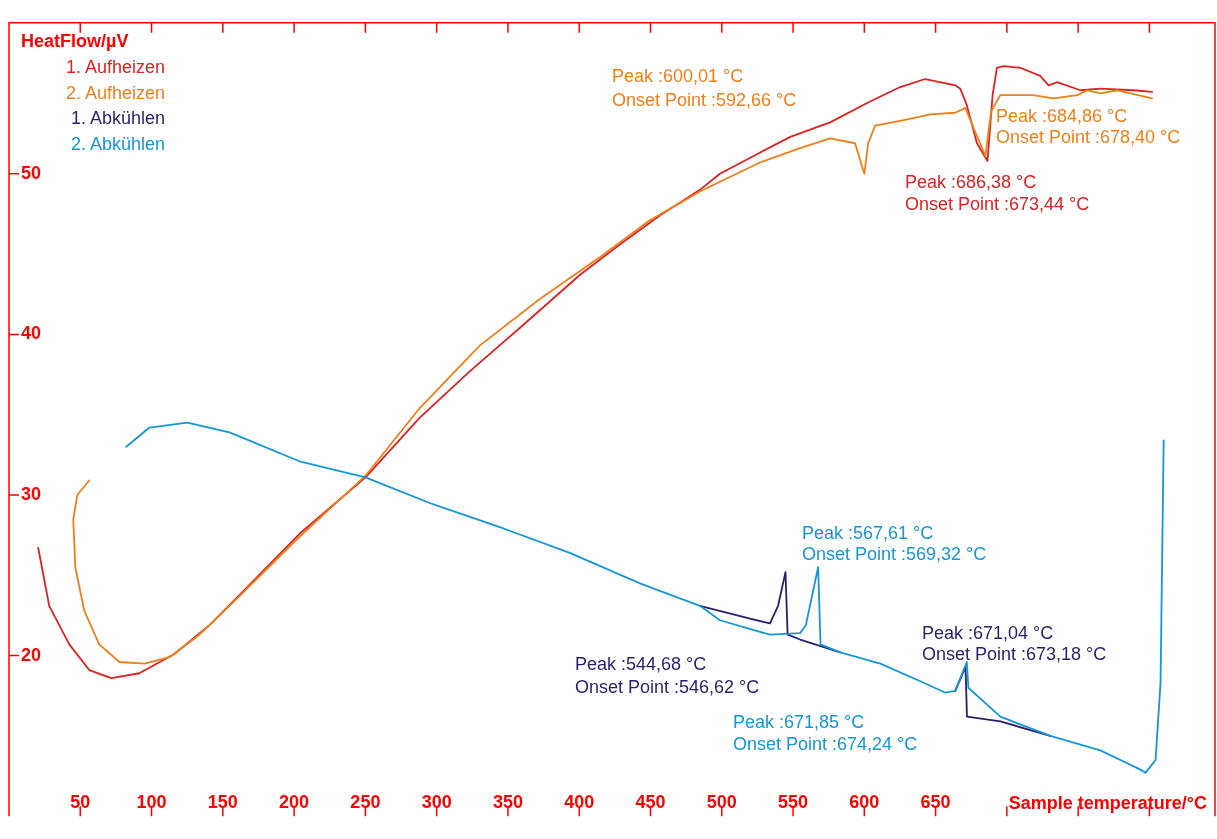 Image resolution: width=1217 pixels, height=839 pixels. I want to click on annotation: Peak :567,61 °C, so click(868, 532).